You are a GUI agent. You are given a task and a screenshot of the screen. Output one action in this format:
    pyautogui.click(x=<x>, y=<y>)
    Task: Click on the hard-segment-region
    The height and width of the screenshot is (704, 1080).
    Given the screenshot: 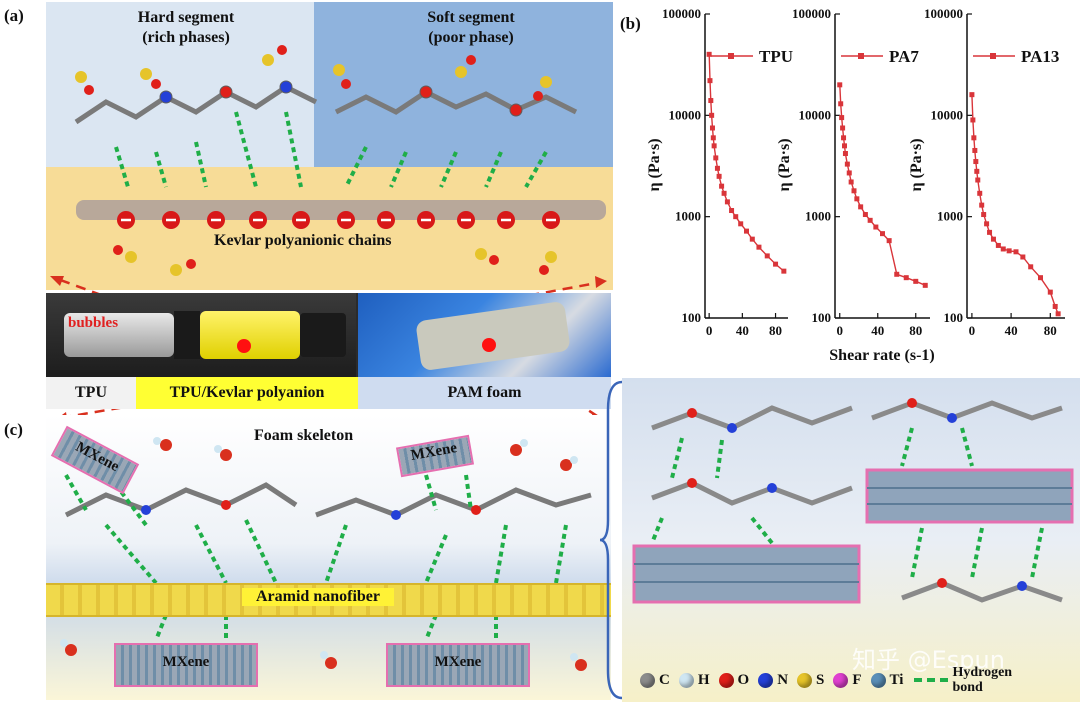 What is the action you would take?
    pyautogui.click(x=180, y=84)
    